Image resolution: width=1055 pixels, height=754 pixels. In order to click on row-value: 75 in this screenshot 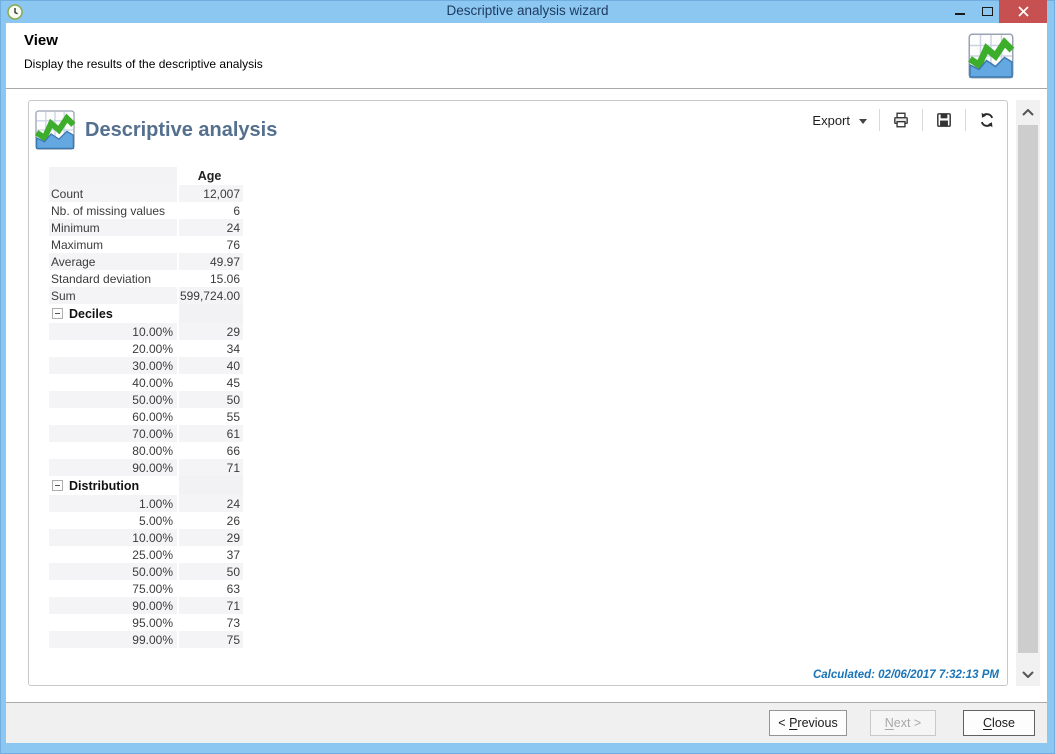, I will do `click(210, 639)`.